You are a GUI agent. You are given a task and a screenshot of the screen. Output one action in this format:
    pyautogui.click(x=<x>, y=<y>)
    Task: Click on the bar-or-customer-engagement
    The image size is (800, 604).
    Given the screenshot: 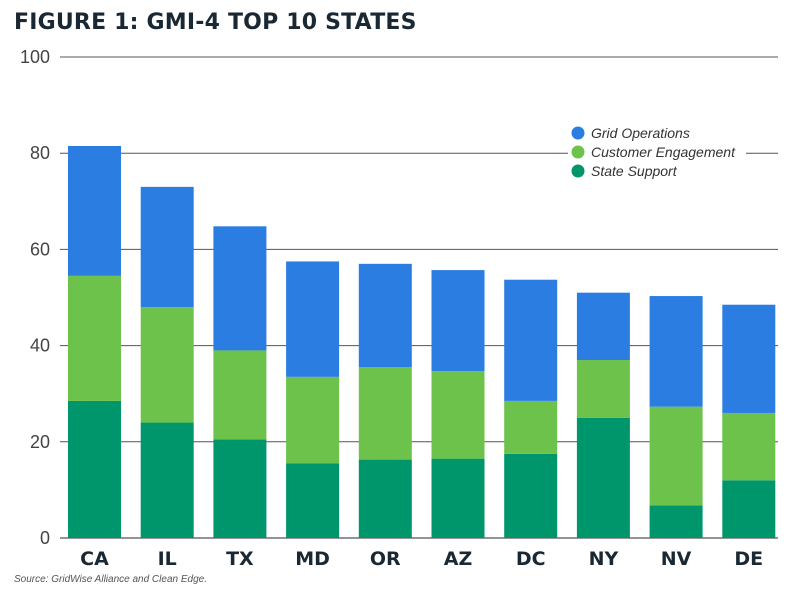 What is the action you would take?
    pyautogui.click(x=385, y=413)
    